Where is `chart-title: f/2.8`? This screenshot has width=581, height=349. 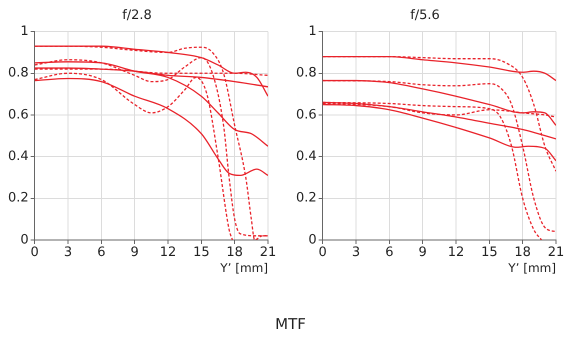
chart-title: f/2.8 is located at coordinates (137, 16).